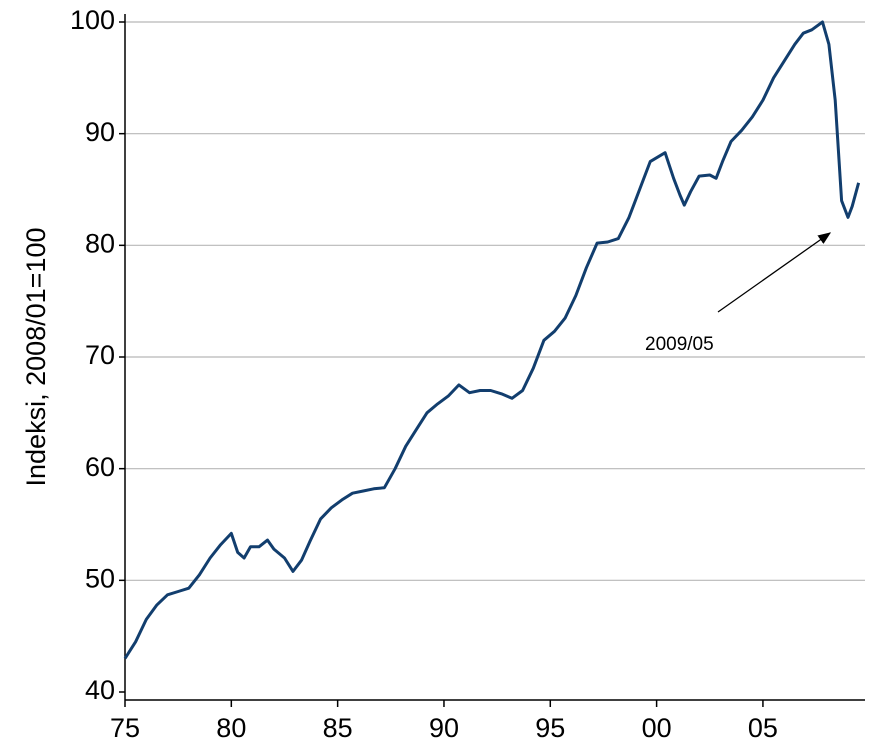 The height and width of the screenshot is (756, 870). What do you see at coordinates (100, 355) in the screenshot?
I see `y-tick-label: 70` at bounding box center [100, 355].